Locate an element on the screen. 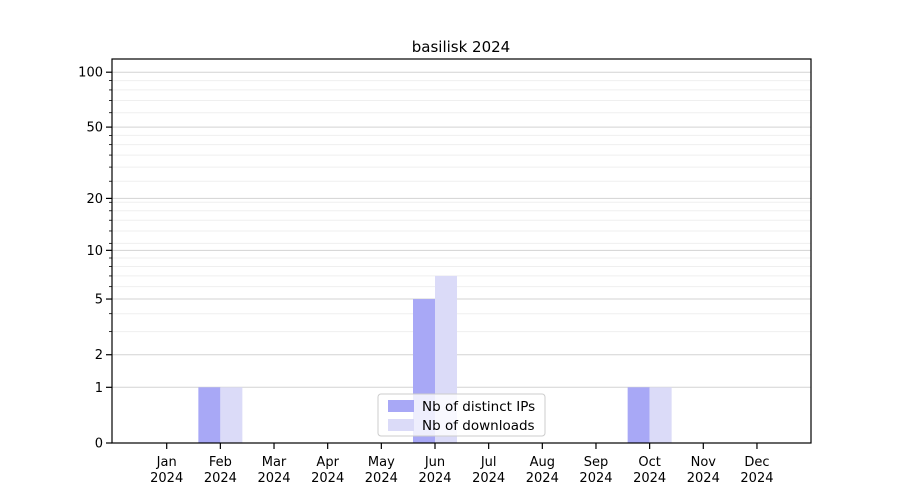 This screenshot has height=500, width=900. y-tick-label-1: 1 is located at coordinates (99, 388).